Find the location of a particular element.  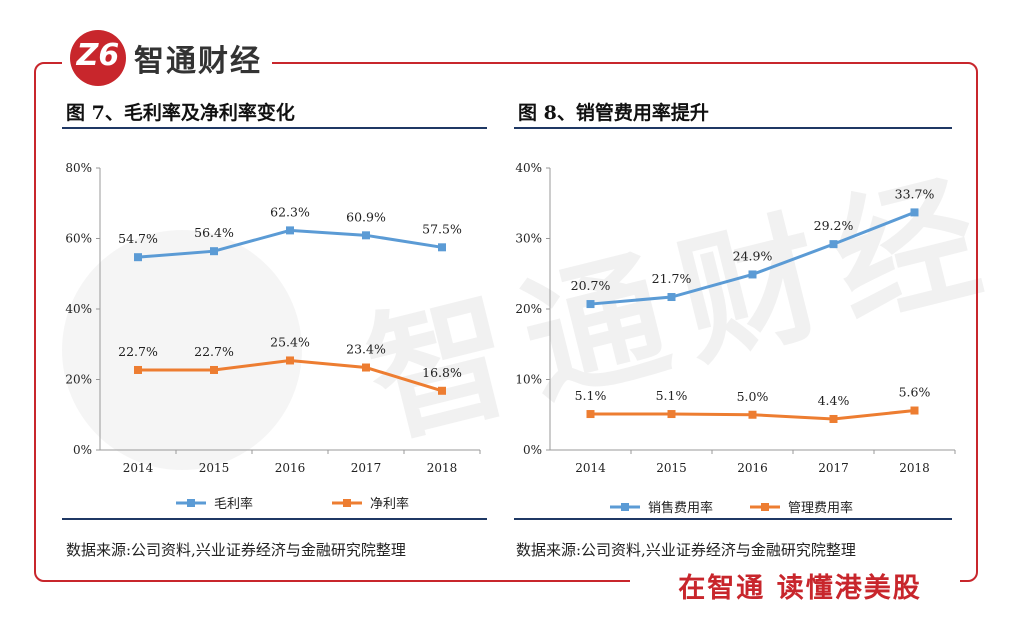

legend-label: 毛利率 is located at coordinates (233, 504).